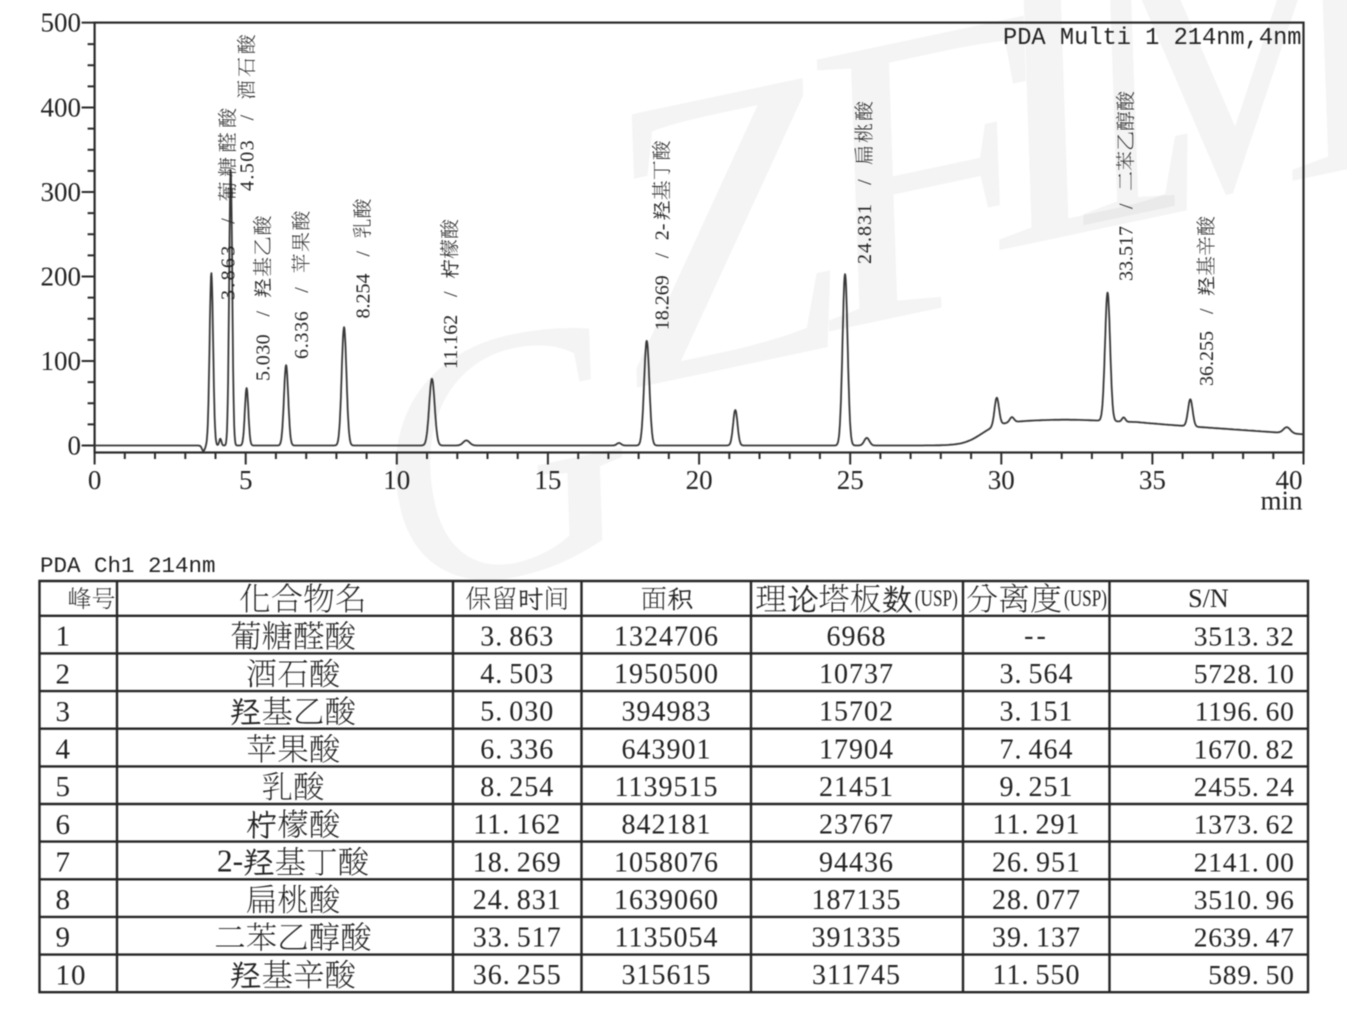  I want to click on svg-text:1373.62: 1373. 62, so click(1244, 824).